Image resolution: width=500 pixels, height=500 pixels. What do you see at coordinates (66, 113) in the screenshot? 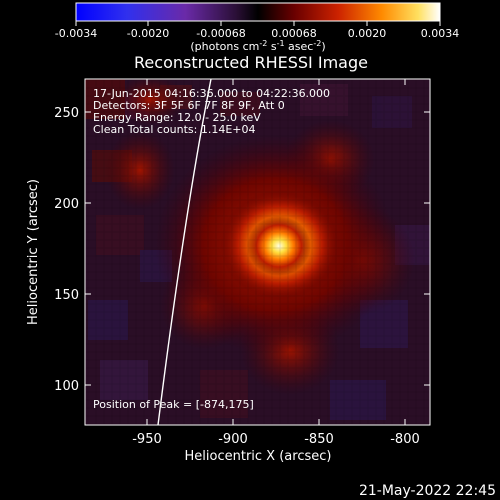
I see `y-tick-label: 250` at bounding box center [66, 113].